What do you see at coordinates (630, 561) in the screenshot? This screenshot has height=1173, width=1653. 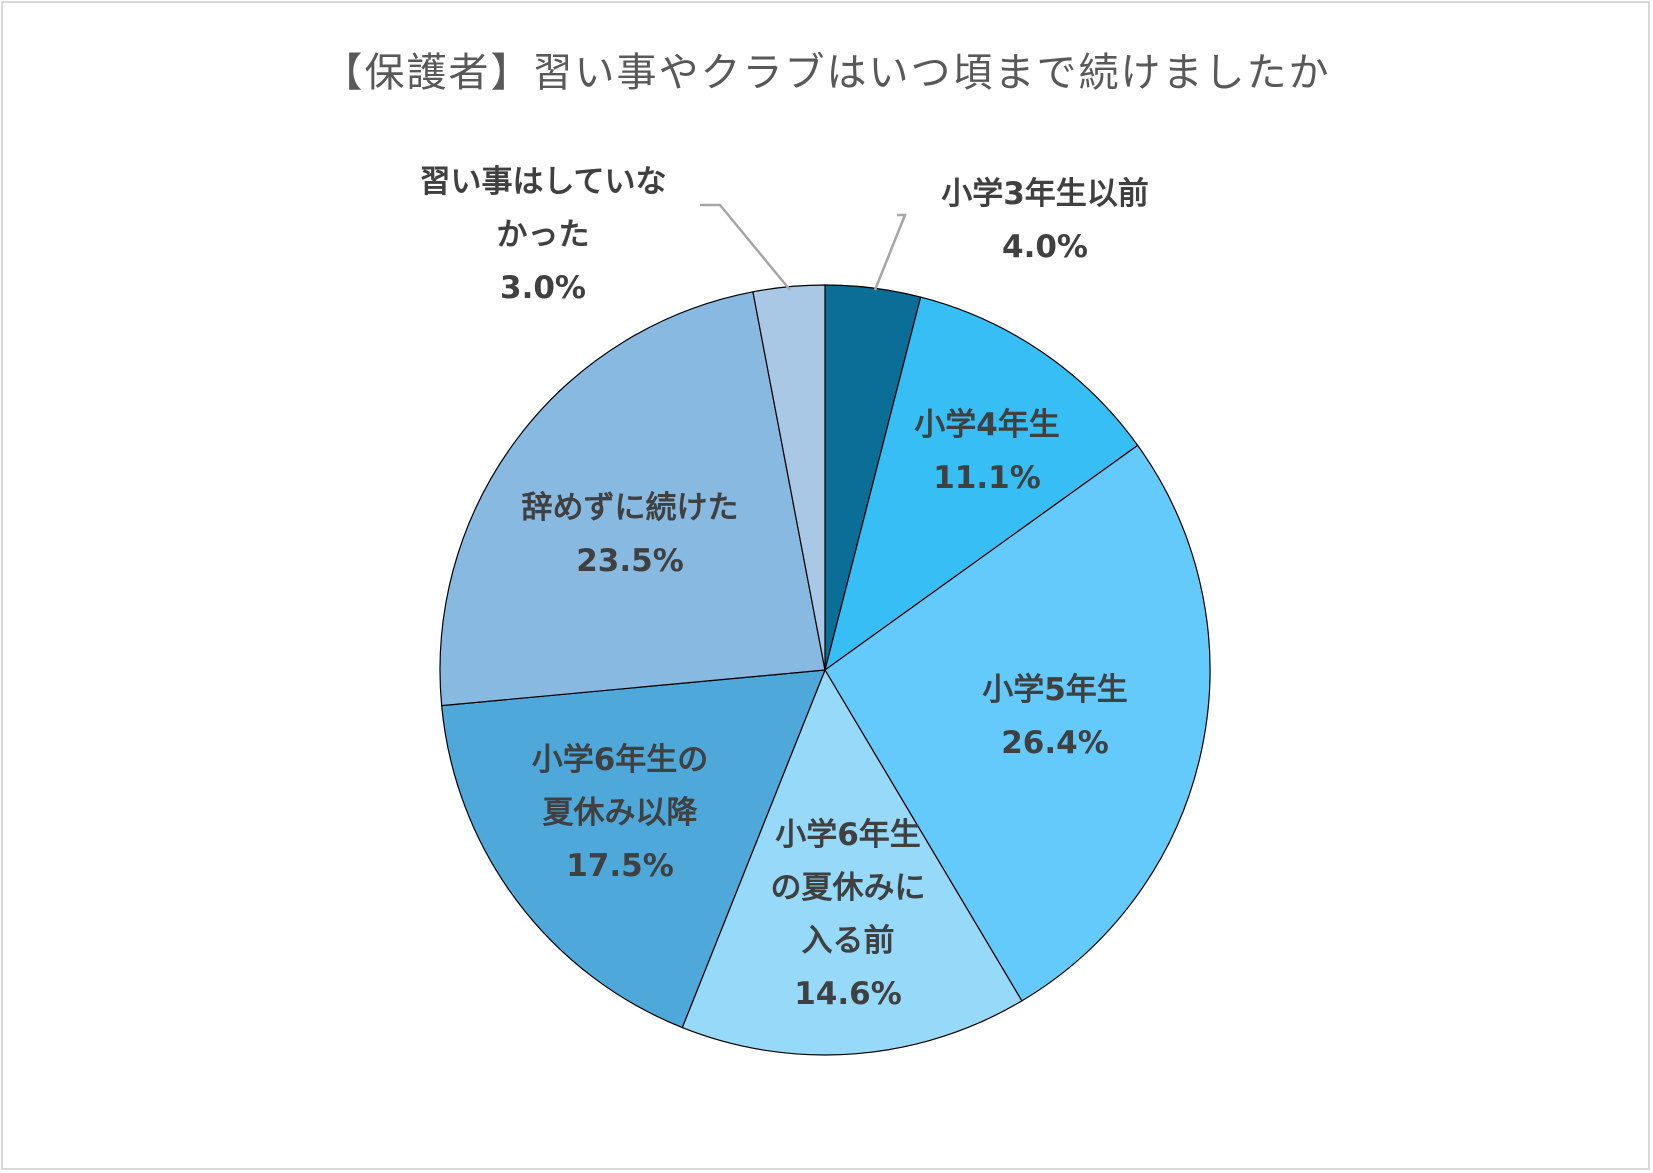 I see `slice-value-label-6: 23.5%` at bounding box center [630, 561].